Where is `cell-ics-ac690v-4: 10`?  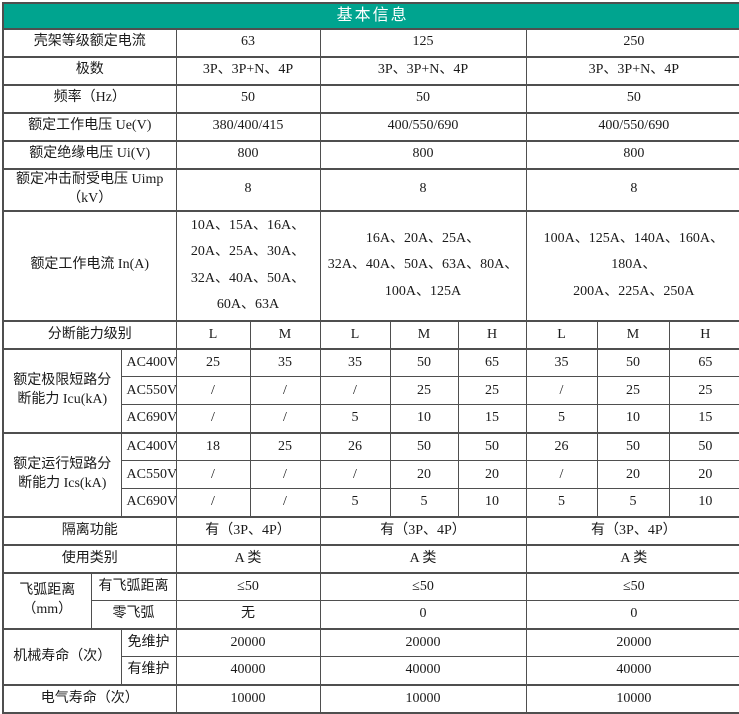
cell-ics-ac690v-4: 10 is located at coordinates (492, 503).